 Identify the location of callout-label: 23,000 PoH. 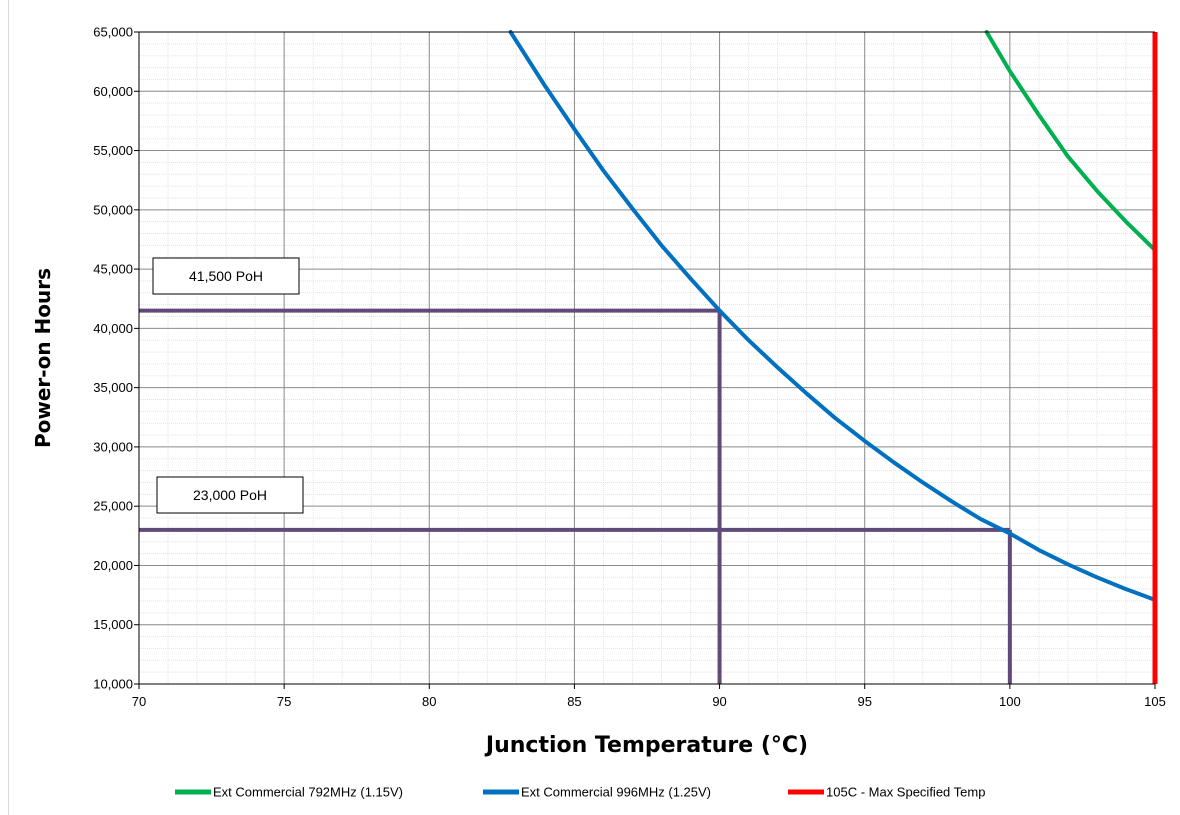
(230, 495).